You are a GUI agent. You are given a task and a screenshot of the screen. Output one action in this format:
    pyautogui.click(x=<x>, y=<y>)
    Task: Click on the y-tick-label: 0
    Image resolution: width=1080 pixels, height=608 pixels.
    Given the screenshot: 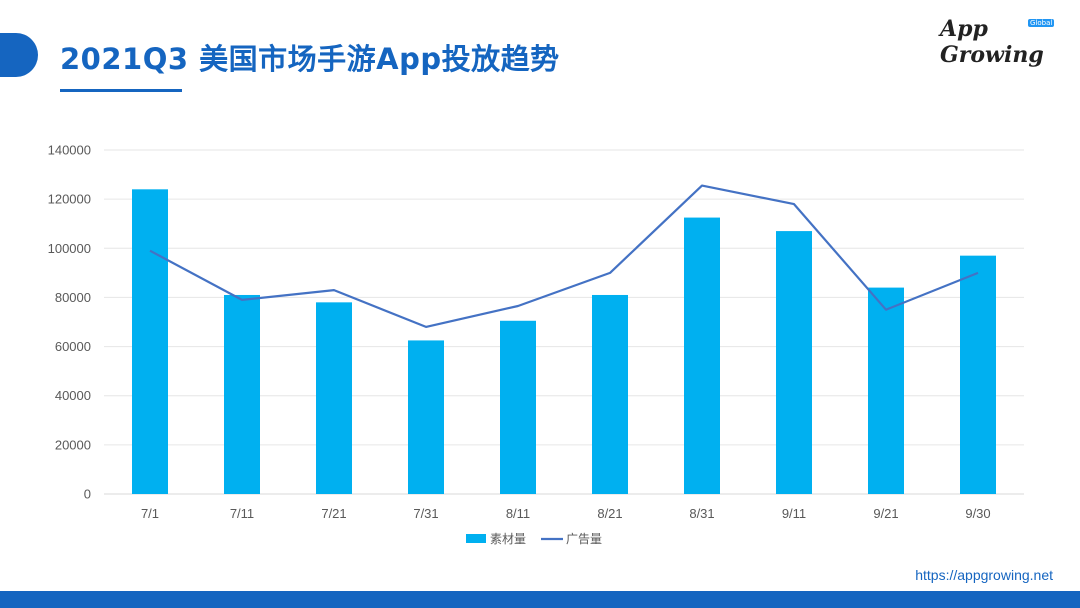 What is the action you would take?
    pyautogui.click(x=87, y=494)
    